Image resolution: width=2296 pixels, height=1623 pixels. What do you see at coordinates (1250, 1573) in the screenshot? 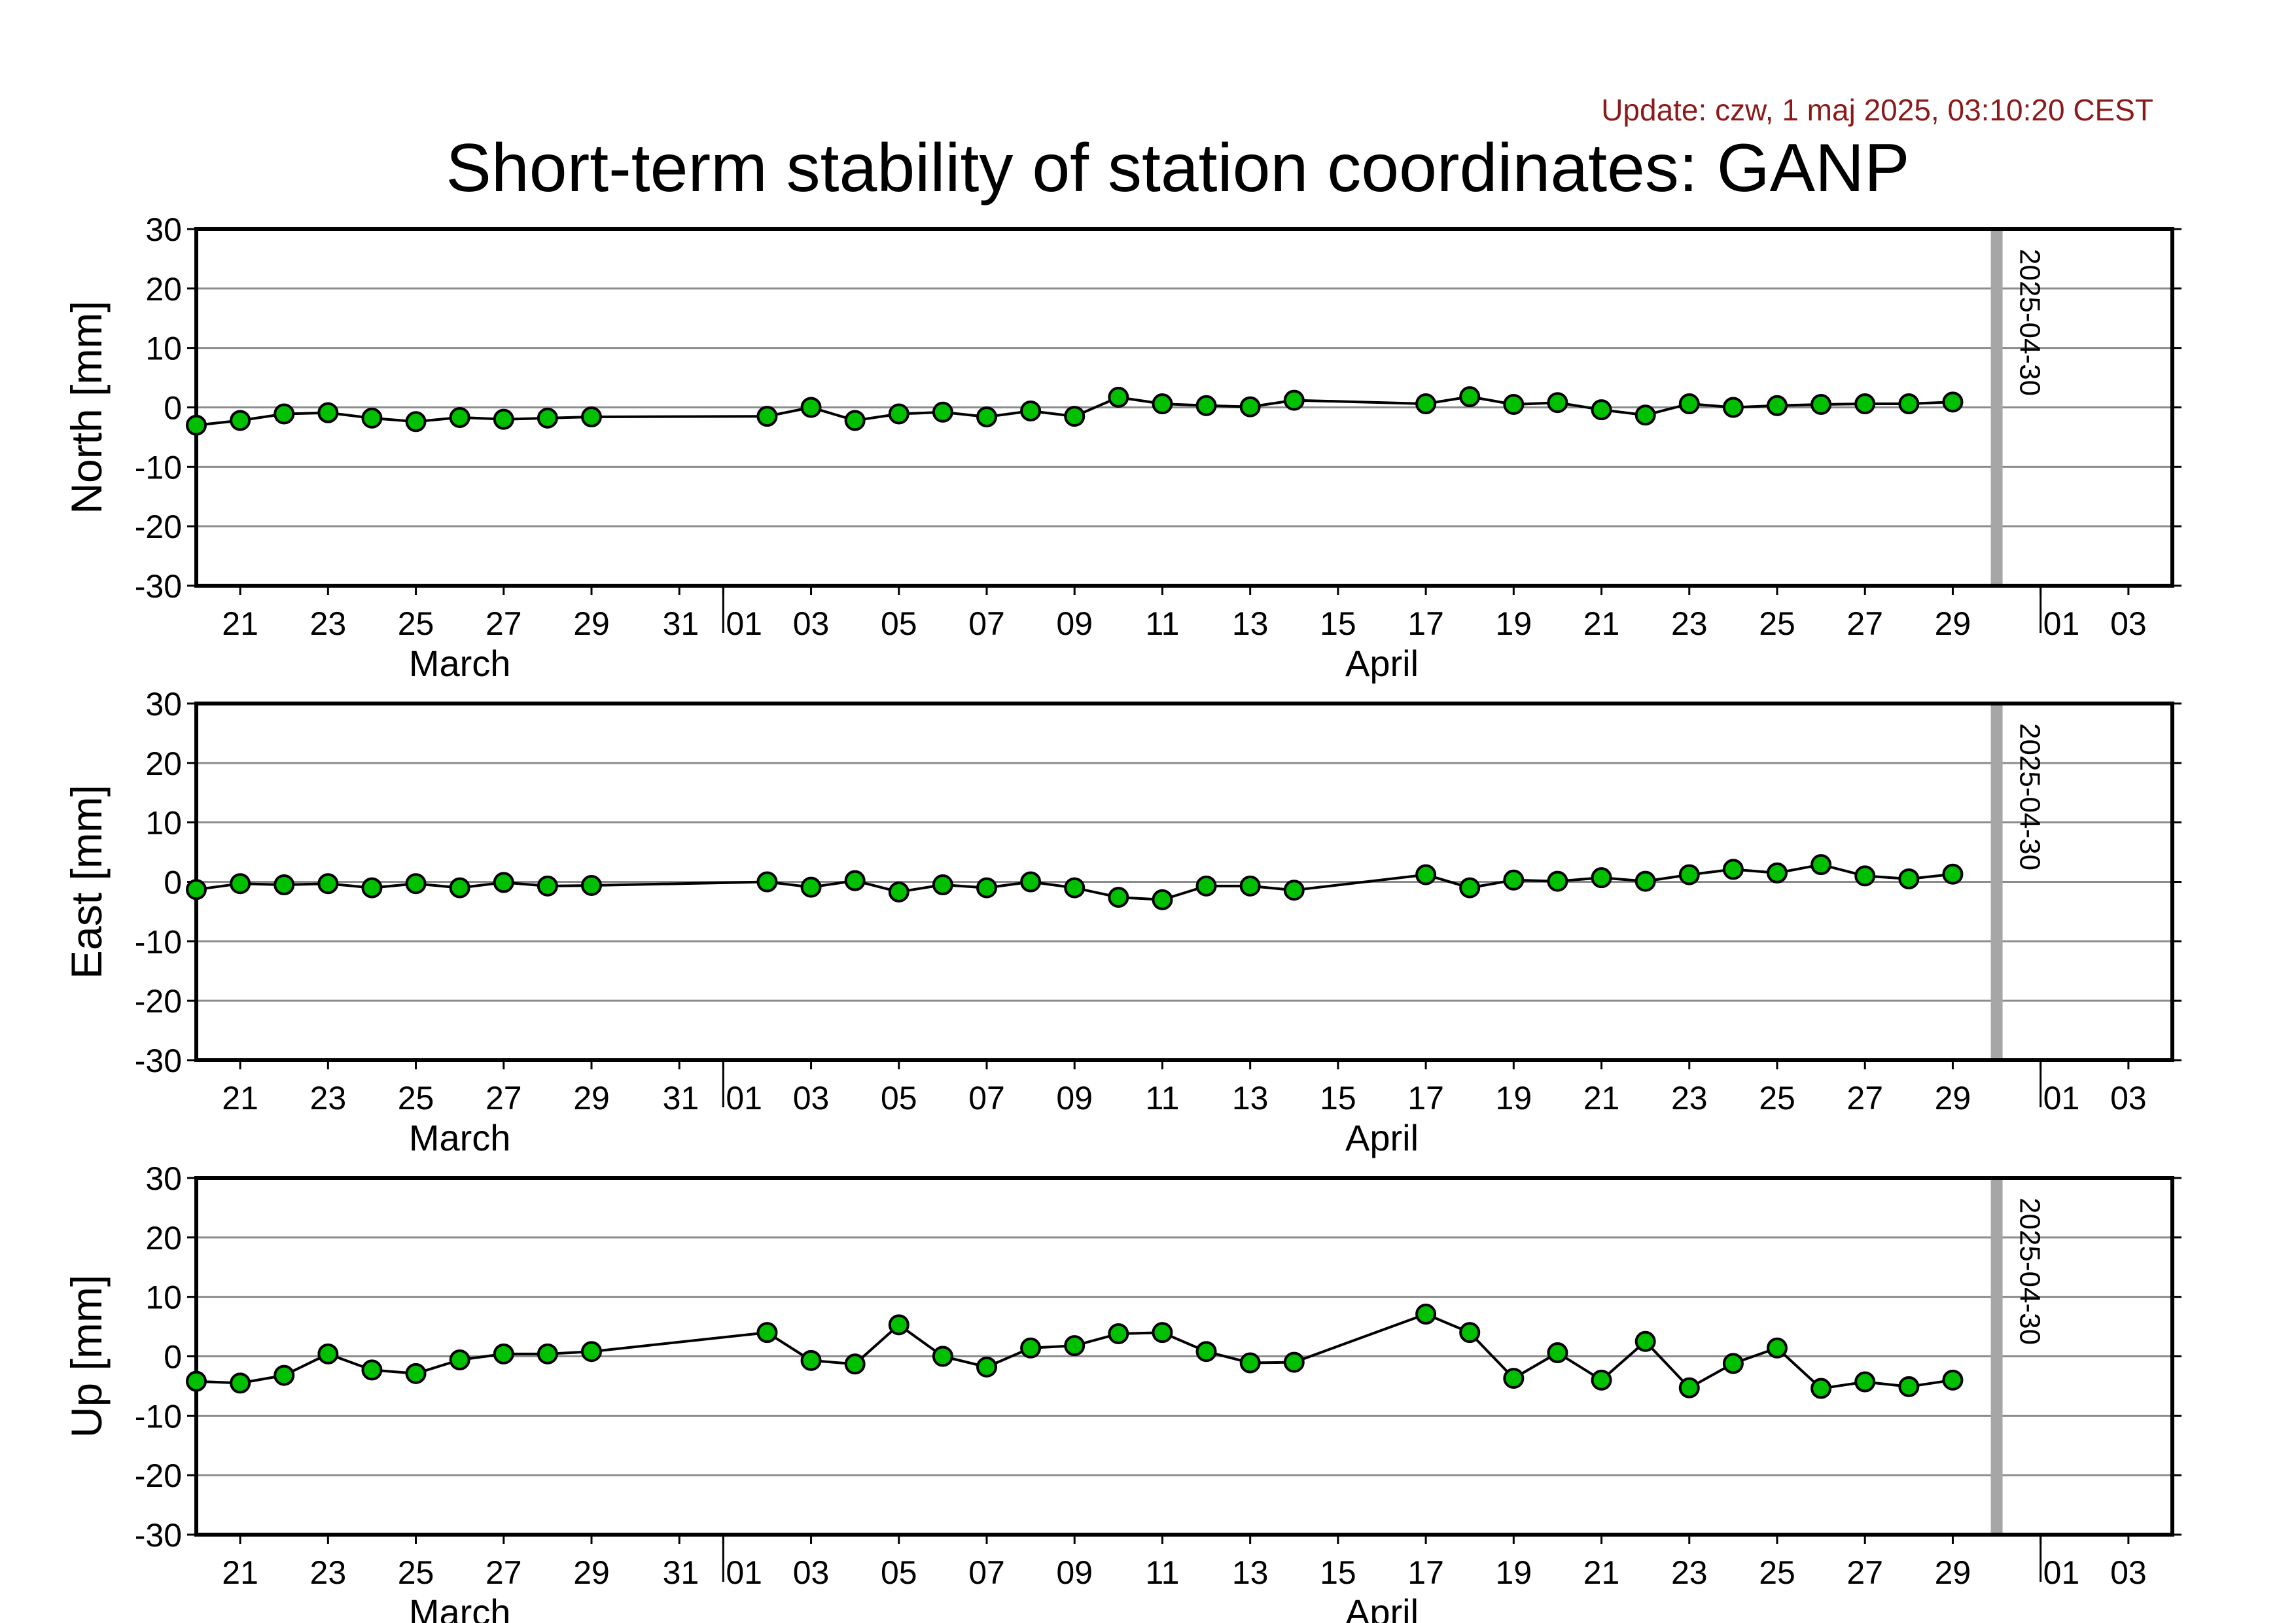
I see `x-tick-label: 13` at bounding box center [1250, 1573].